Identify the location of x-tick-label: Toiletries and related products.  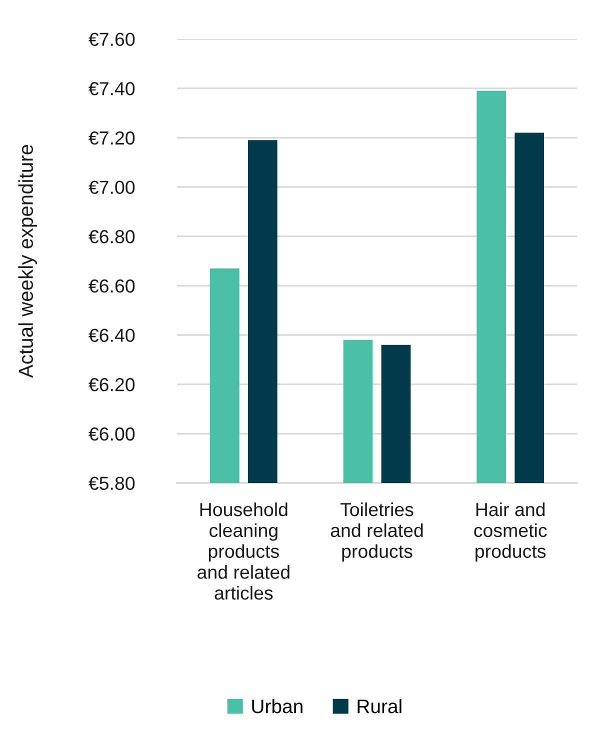
(376, 532).